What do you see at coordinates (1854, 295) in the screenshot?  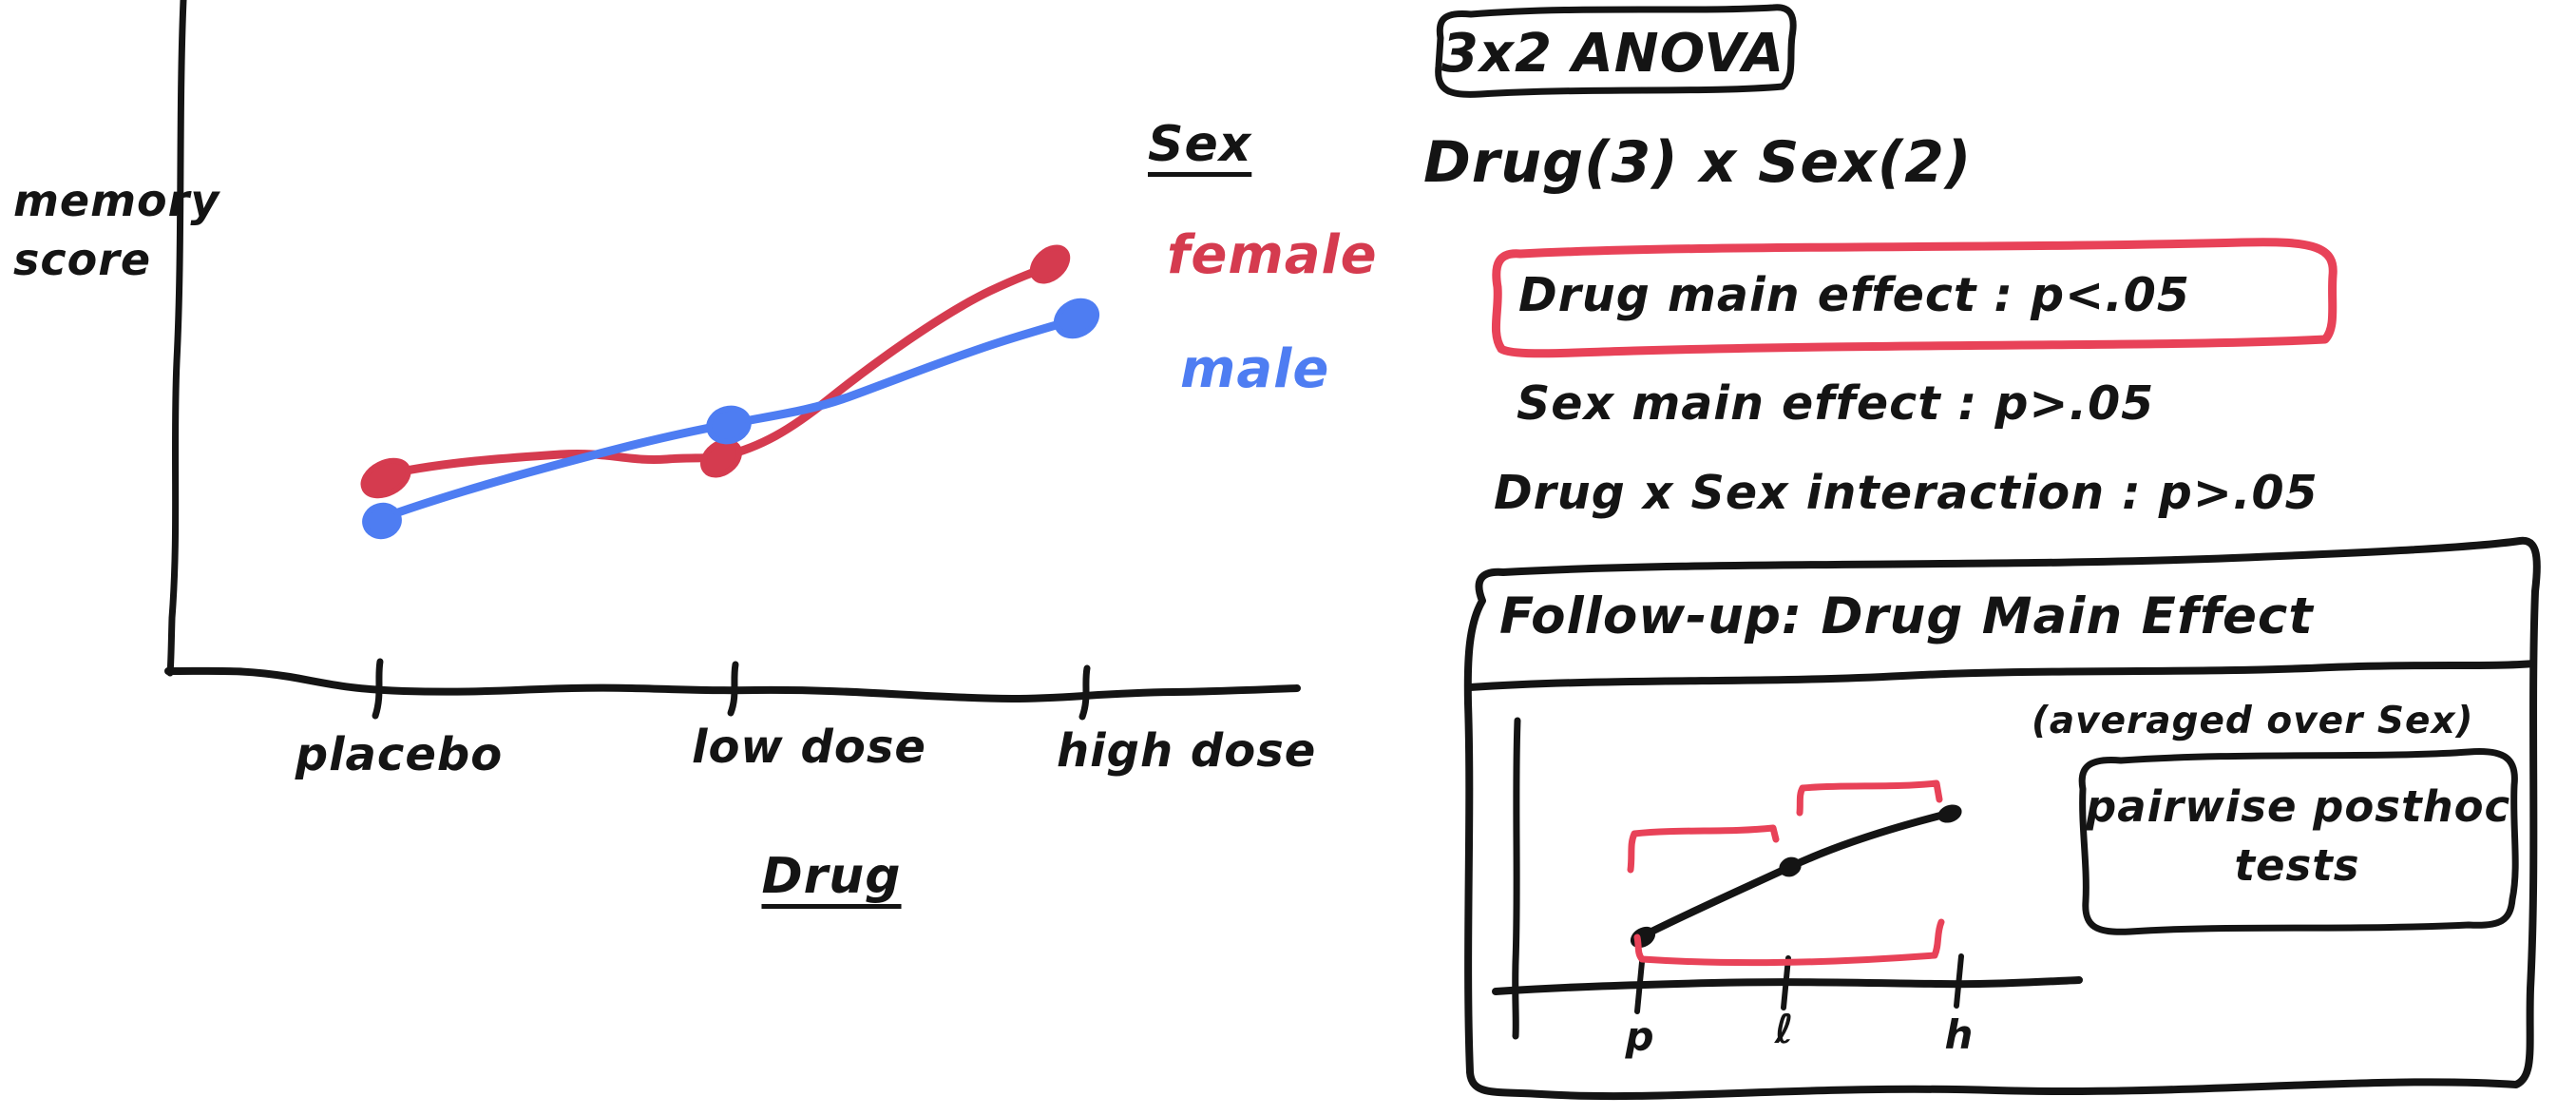 I see `result-drug-main-effect: Drug main effect : p<.05` at bounding box center [1854, 295].